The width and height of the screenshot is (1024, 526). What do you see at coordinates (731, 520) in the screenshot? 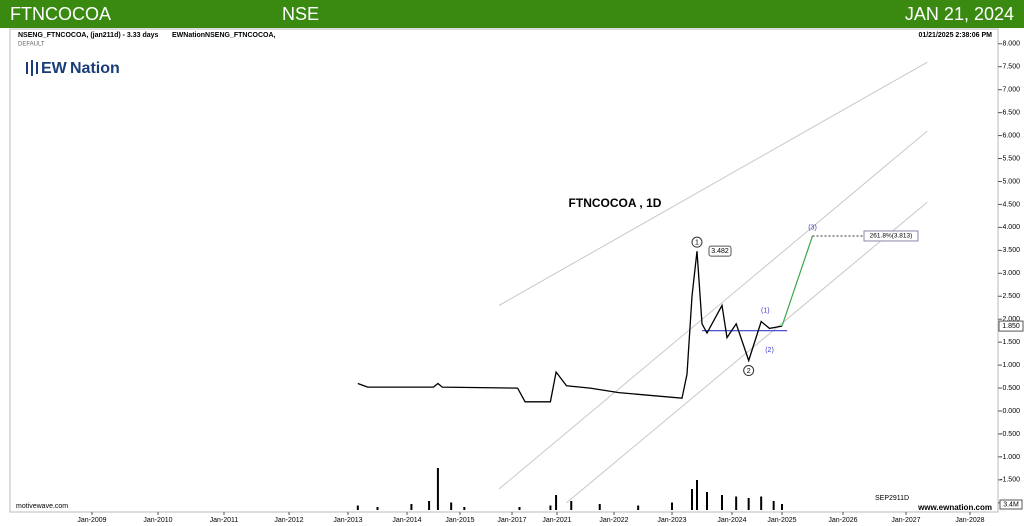
I see `x-tick-label: Jan-2024` at bounding box center [731, 520].